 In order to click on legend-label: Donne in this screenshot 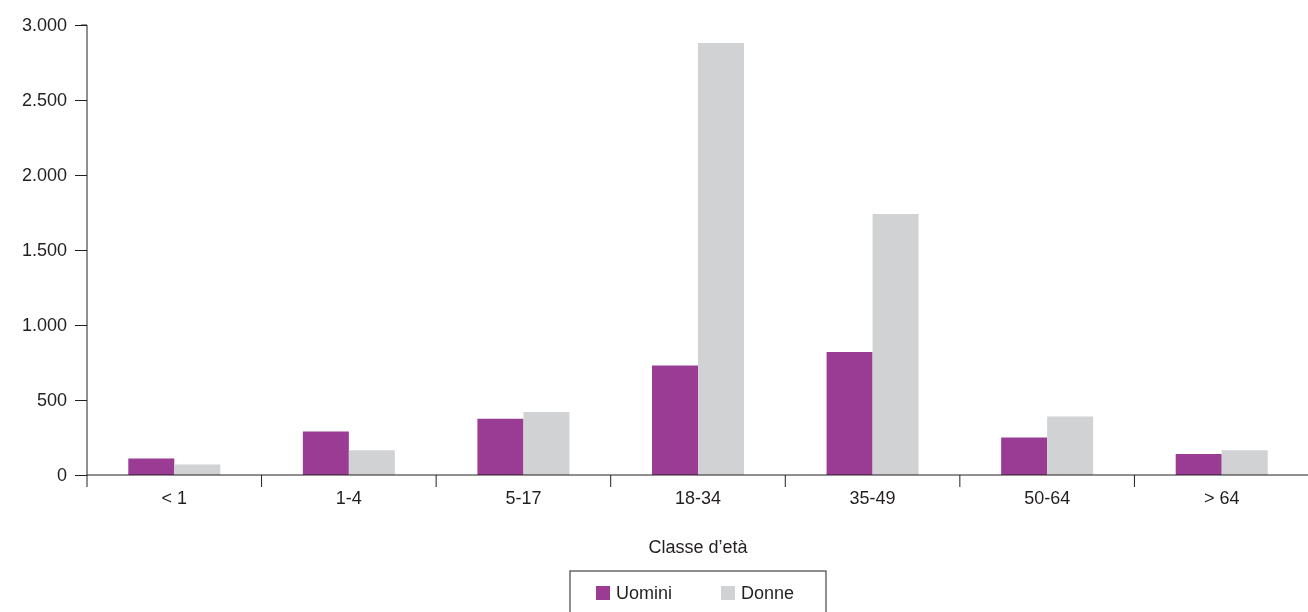, I will do `click(768, 593)`.